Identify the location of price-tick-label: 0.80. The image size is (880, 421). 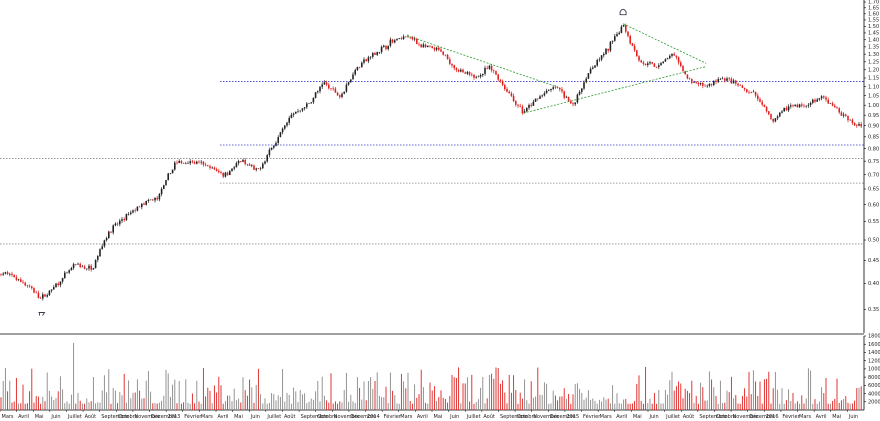
(873, 149).